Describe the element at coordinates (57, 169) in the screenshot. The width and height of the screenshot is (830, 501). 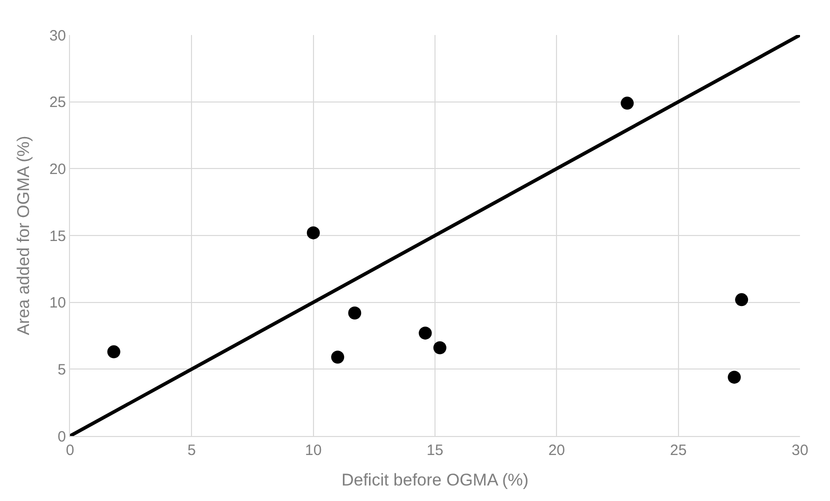
I see `y-tick-label: 20` at that location.